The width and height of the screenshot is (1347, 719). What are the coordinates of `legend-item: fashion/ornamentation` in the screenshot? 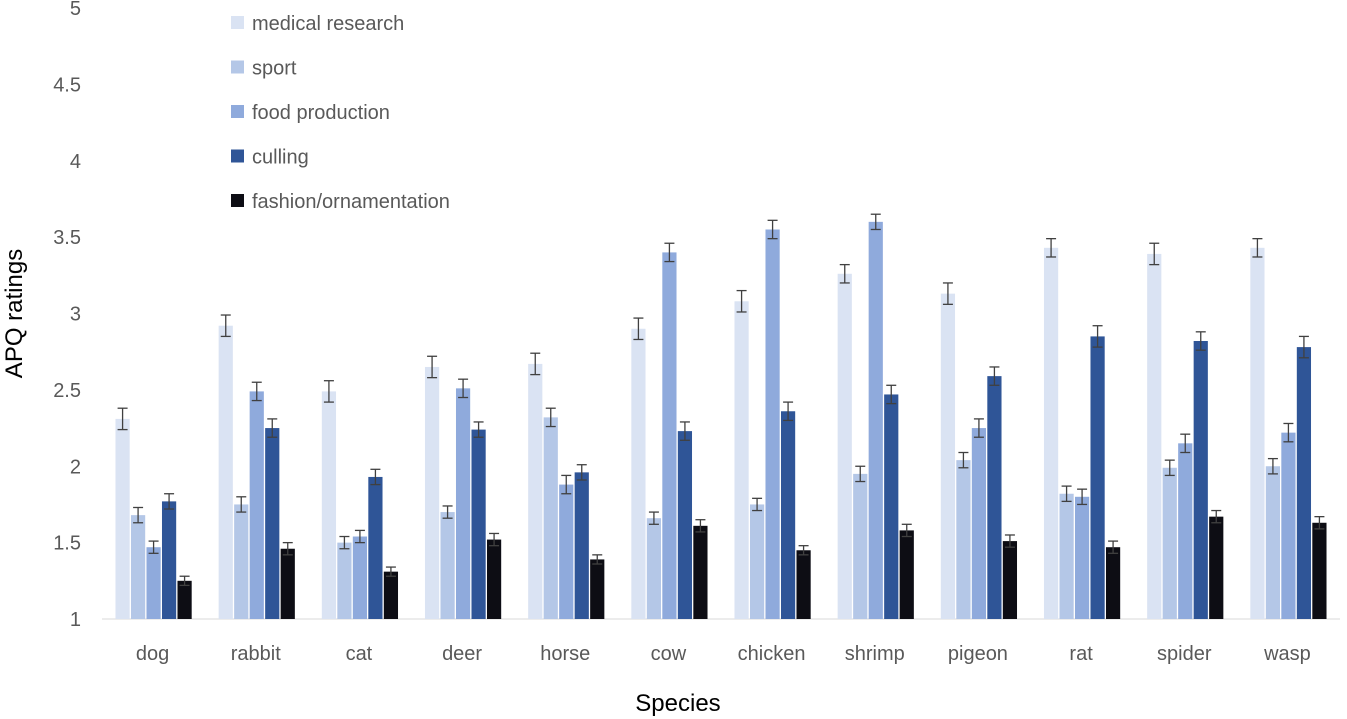 It's located at (340, 202).